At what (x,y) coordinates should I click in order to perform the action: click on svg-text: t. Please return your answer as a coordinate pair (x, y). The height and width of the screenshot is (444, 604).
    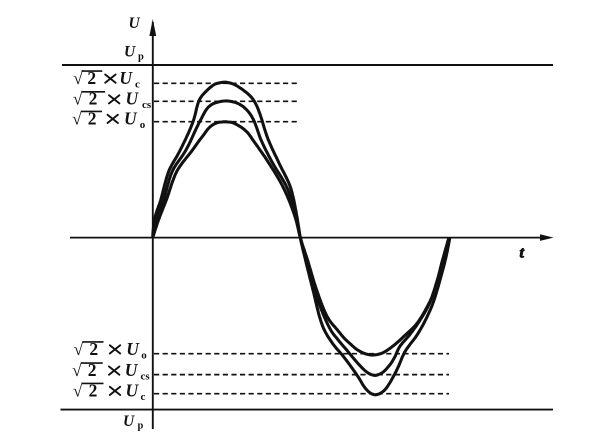
    Looking at the image, I should click on (522, 253).